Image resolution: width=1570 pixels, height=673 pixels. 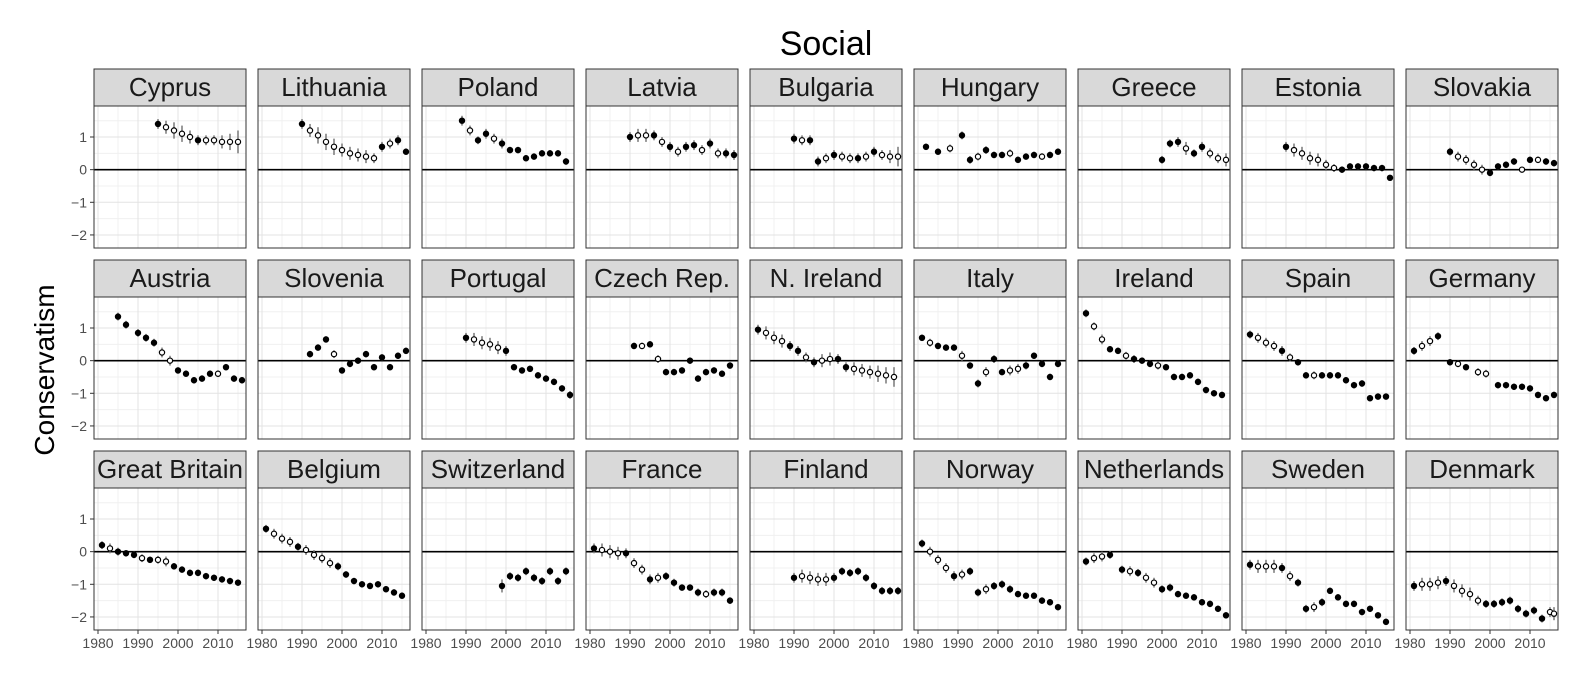 I want to click on facet-panel: Portugal, so click(x=498, y=349).